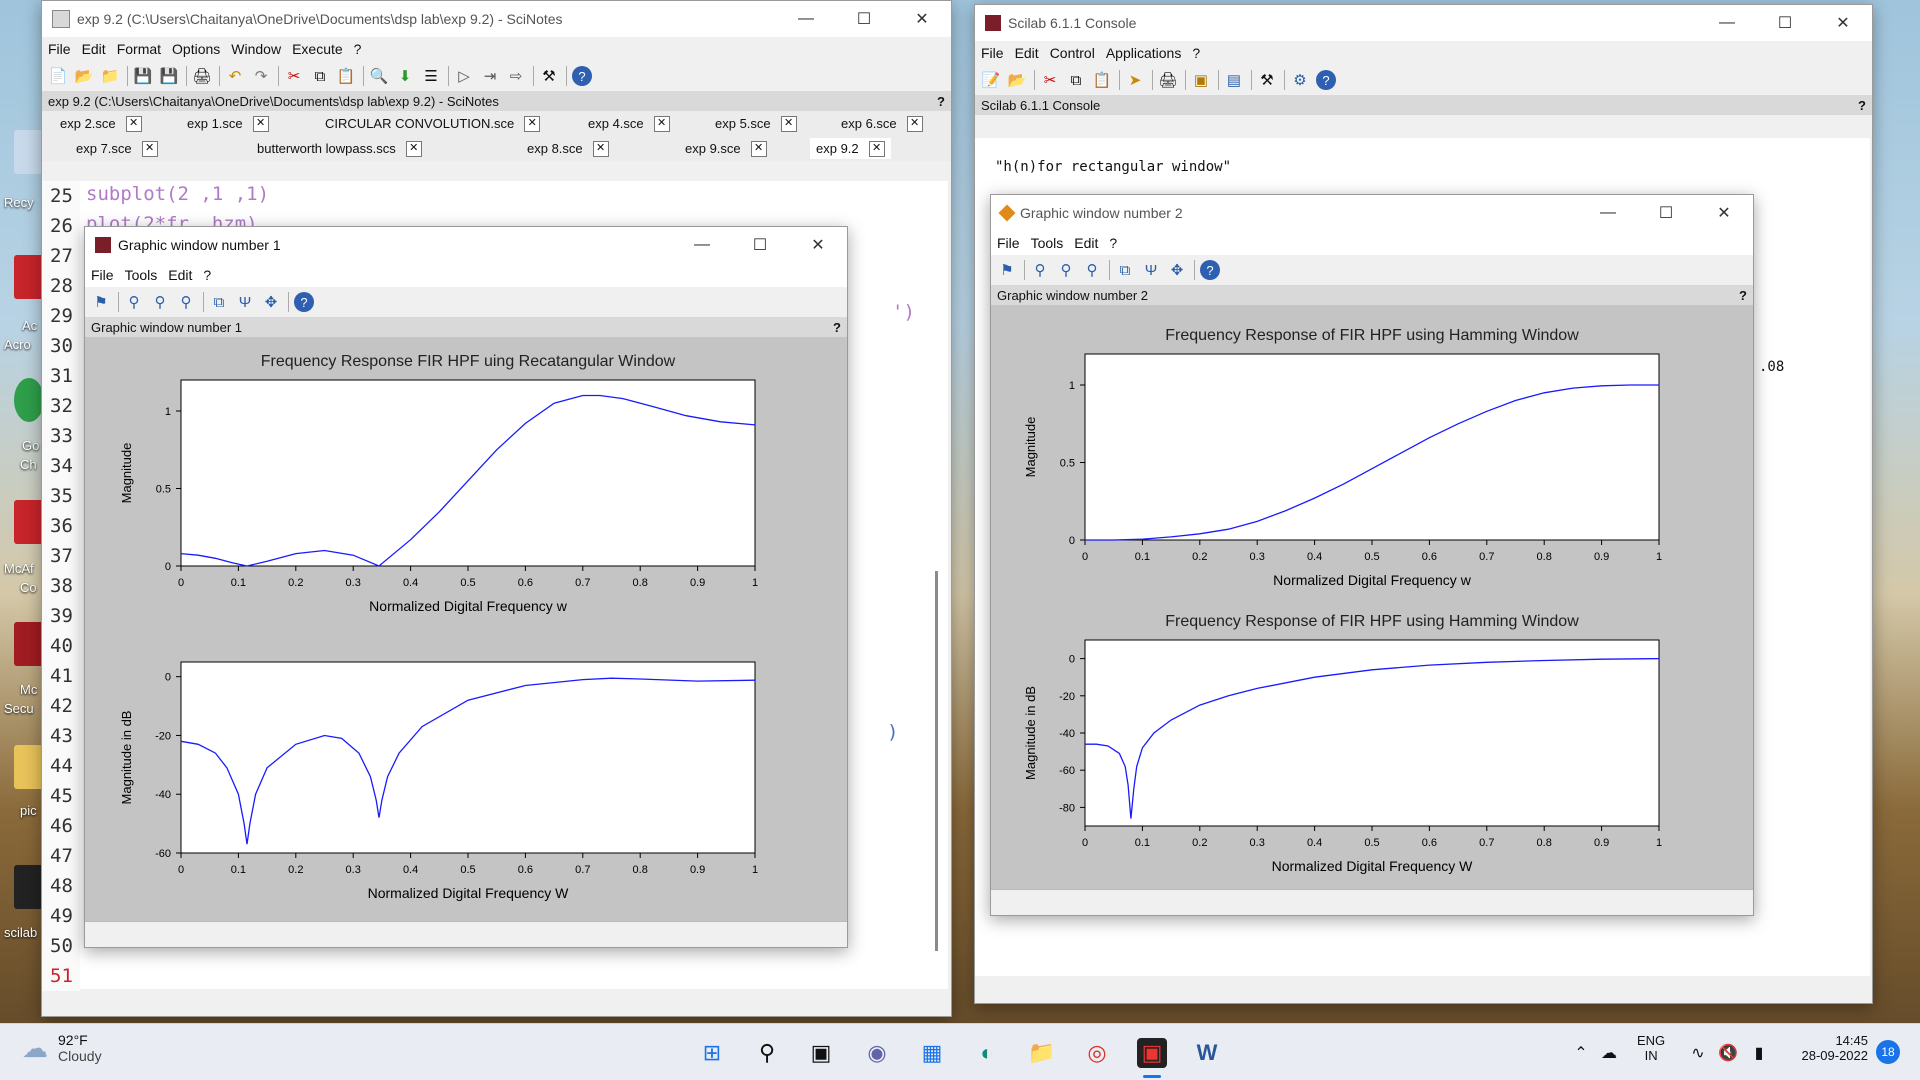 This screenshot has height=1080, width=1920. I want to click on menu-edit: Edit, so click(1086, 243).